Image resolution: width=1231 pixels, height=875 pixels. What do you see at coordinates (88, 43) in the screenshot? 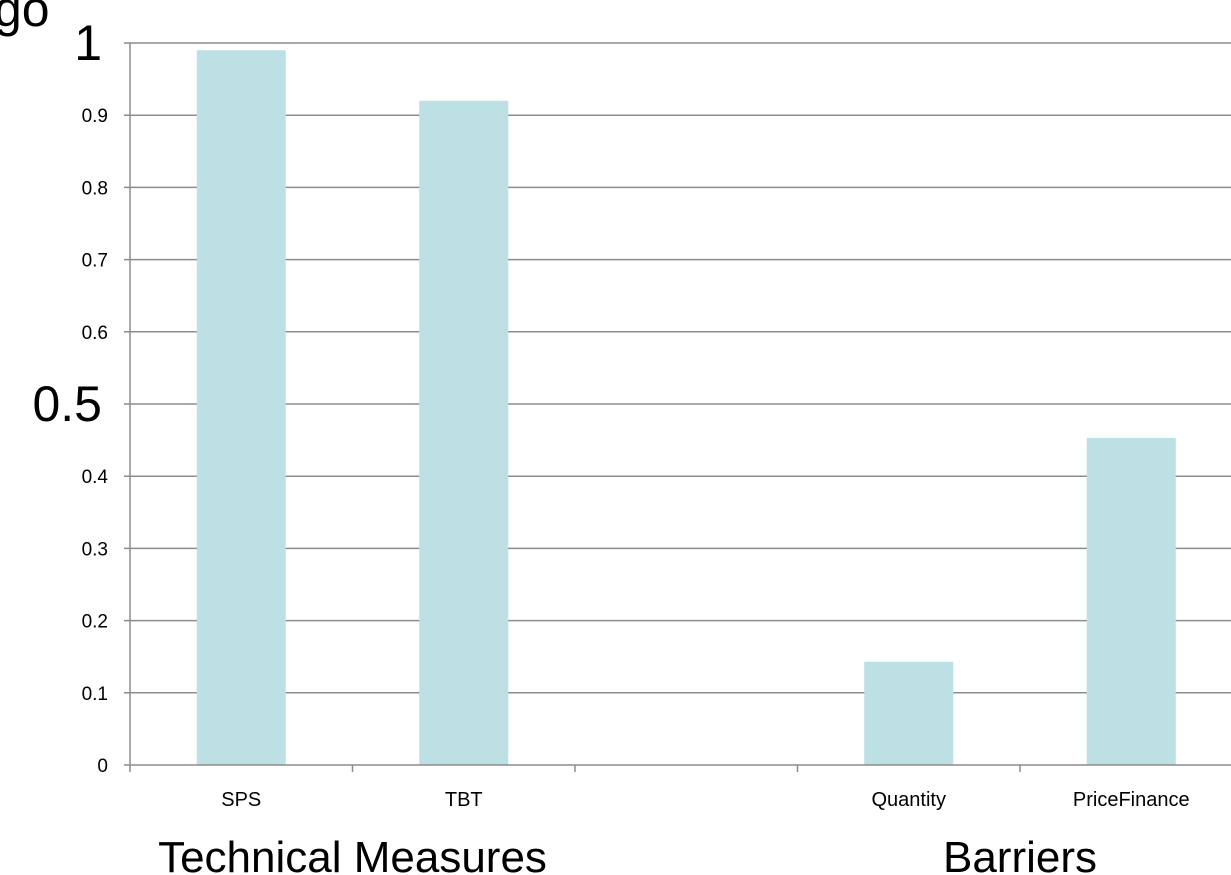
I see `y-tick-label: 1` at bounding box center [88, 43].